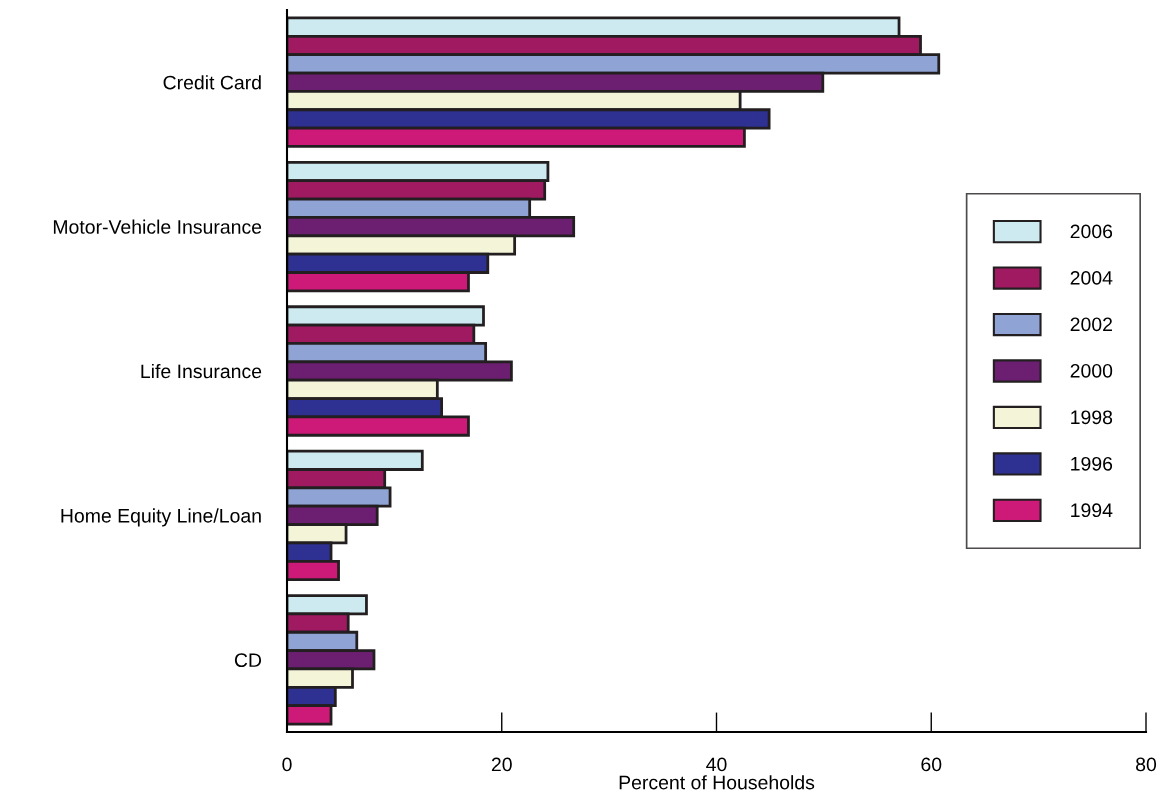  I want to click on legend-label: 2002, so click(1091, 324).